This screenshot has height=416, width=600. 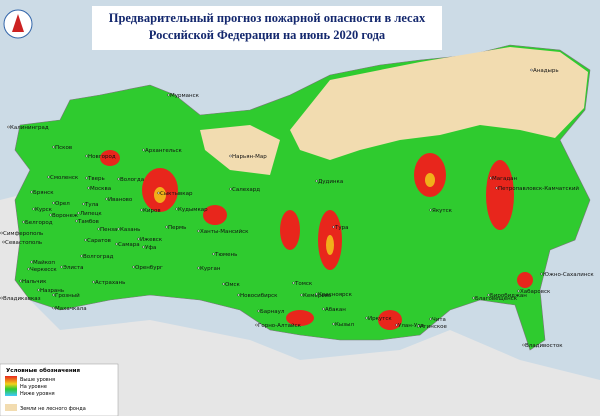 What do you see at coordinates (568, 275) in the screenshot?
I see `city-label: Южно-Сахалинск` at bounding box center [568, 275].